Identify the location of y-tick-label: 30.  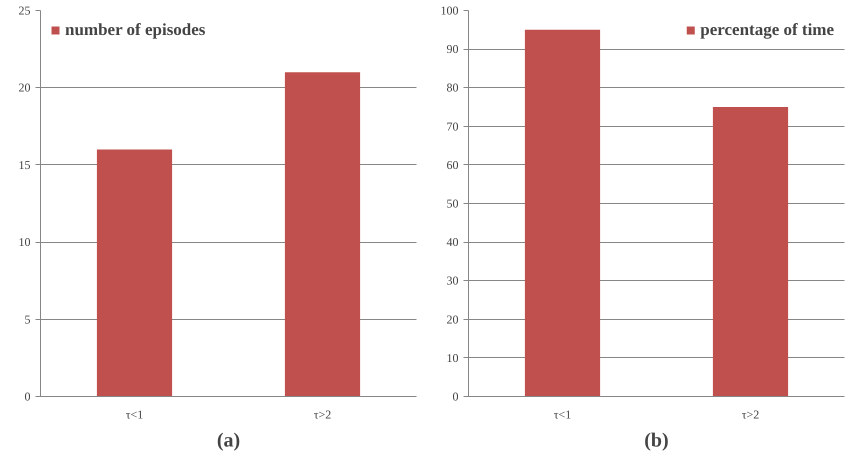
(452, 281).